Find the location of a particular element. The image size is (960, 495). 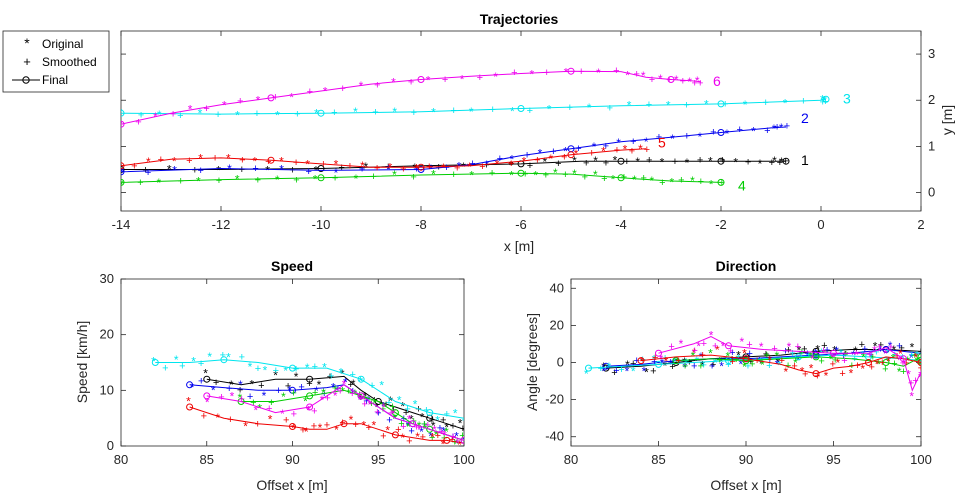

dir-ytick-label: 40 is located at coordinates (557, 287).